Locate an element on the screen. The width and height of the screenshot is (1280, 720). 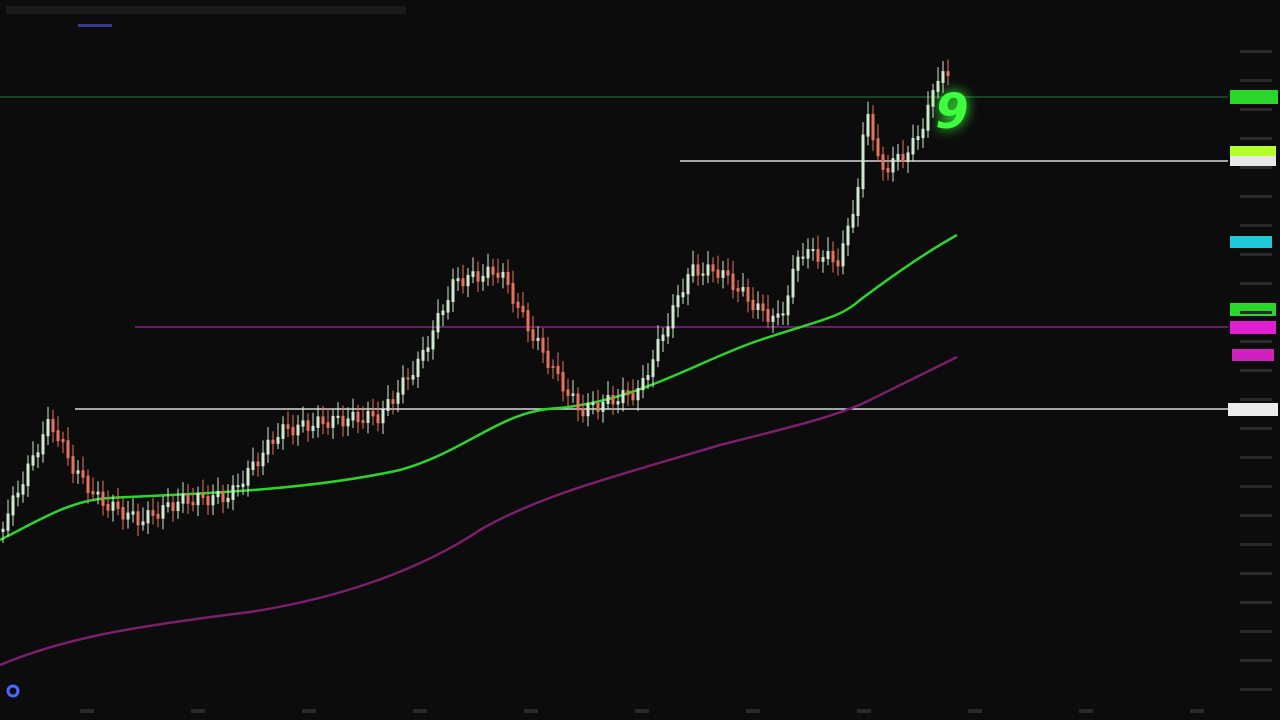
logo is located at coordinates (13, 691).